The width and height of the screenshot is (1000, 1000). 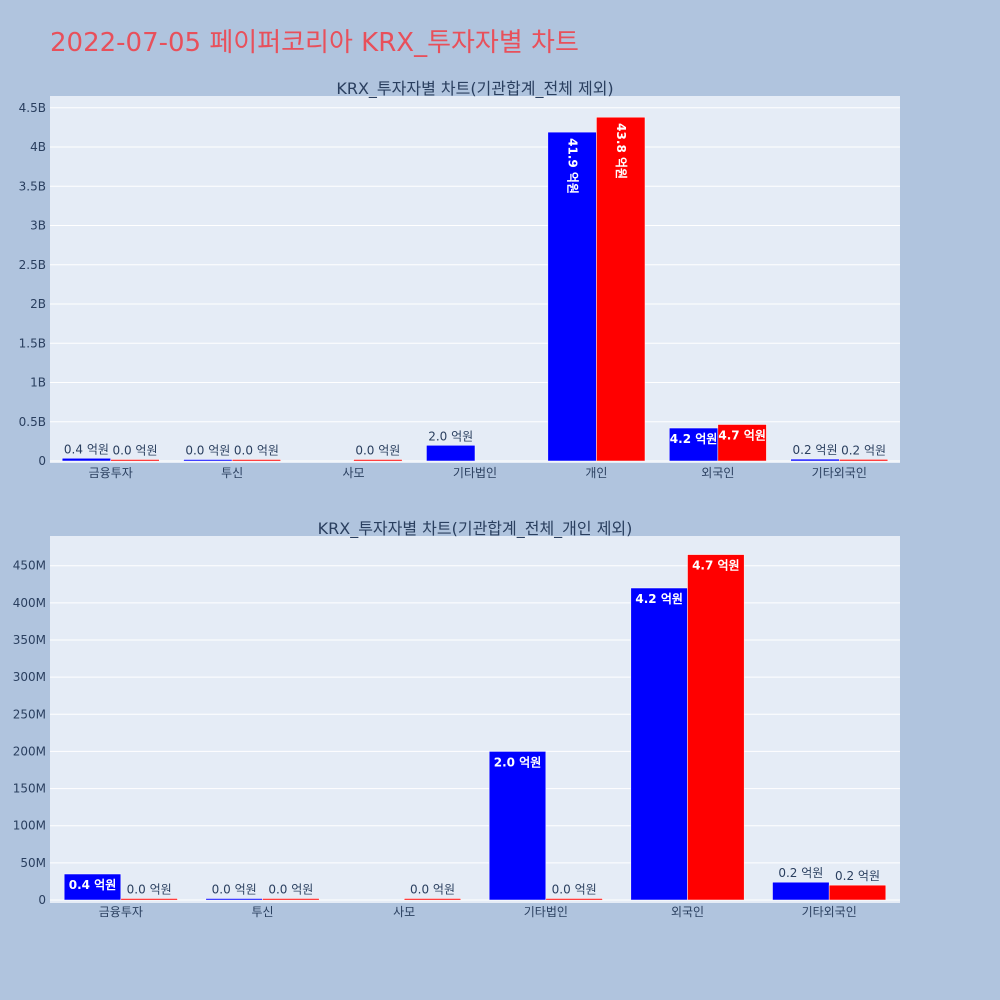 I want to click on data-label: 43.8 억원, so click(x=621, y=151).